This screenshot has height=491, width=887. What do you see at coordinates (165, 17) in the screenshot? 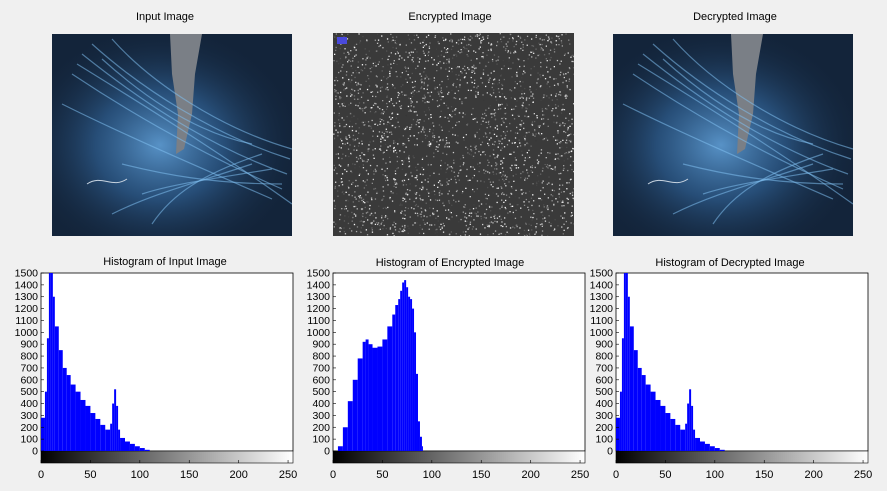
I see `input-image-title: Input Image` at bounding box center [165, 17].